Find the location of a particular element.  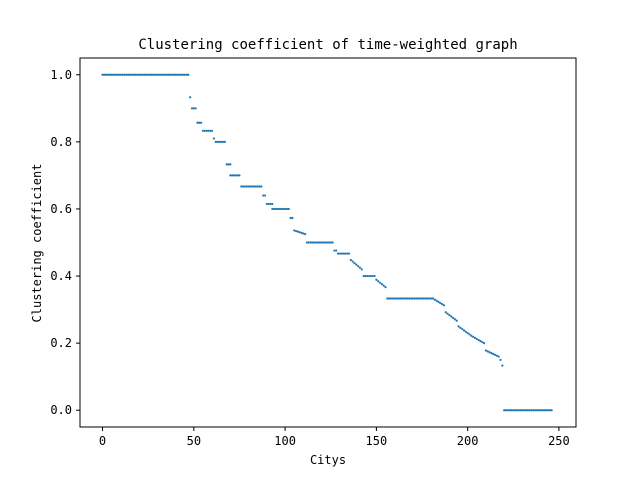

x-axis-label: Citys is located at coordinates (328, 460).